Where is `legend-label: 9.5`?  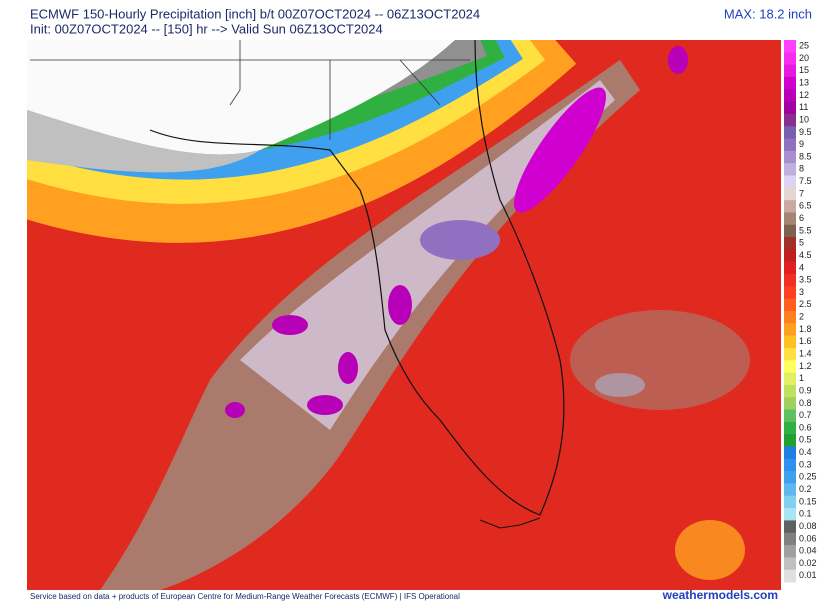 legend-label: 9.5 is located at coordinates (805, 132).